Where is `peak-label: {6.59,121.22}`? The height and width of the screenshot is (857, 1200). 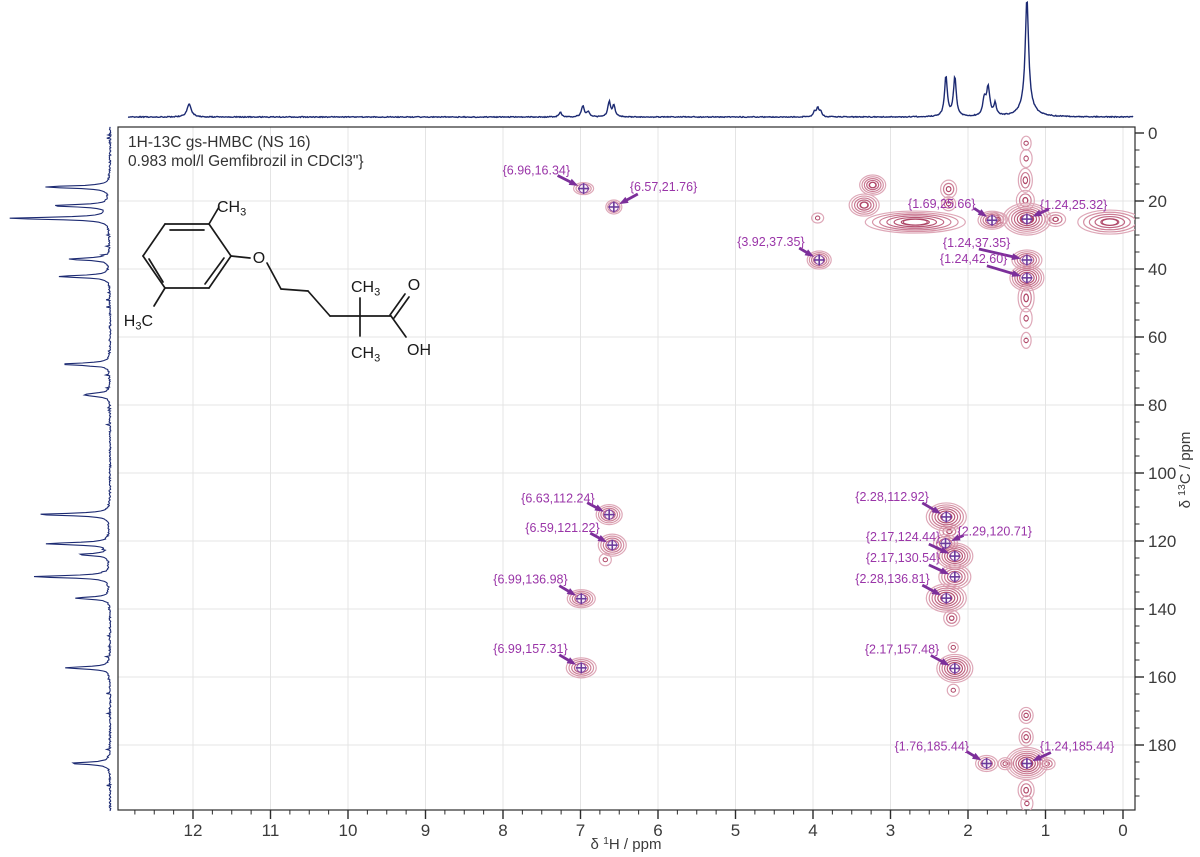
peak-label: {6.59,121.22} is located at coordinates (562, 528).